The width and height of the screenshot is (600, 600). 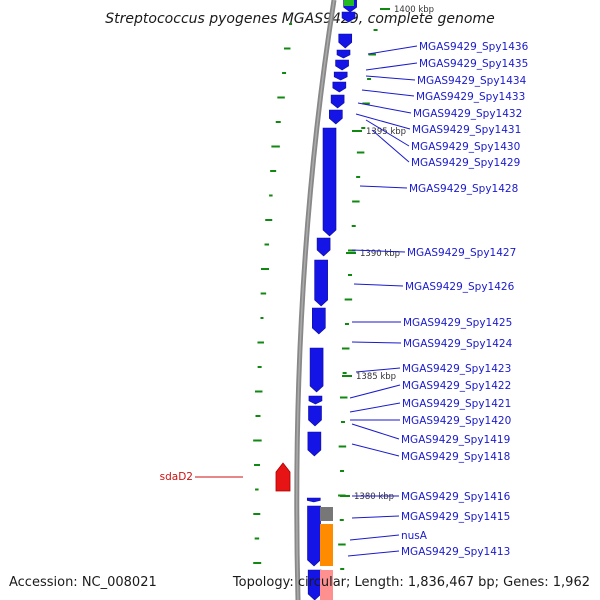 I want to click on gene-label: MGAS9429_Spy1436, so click(x=474, y=47).